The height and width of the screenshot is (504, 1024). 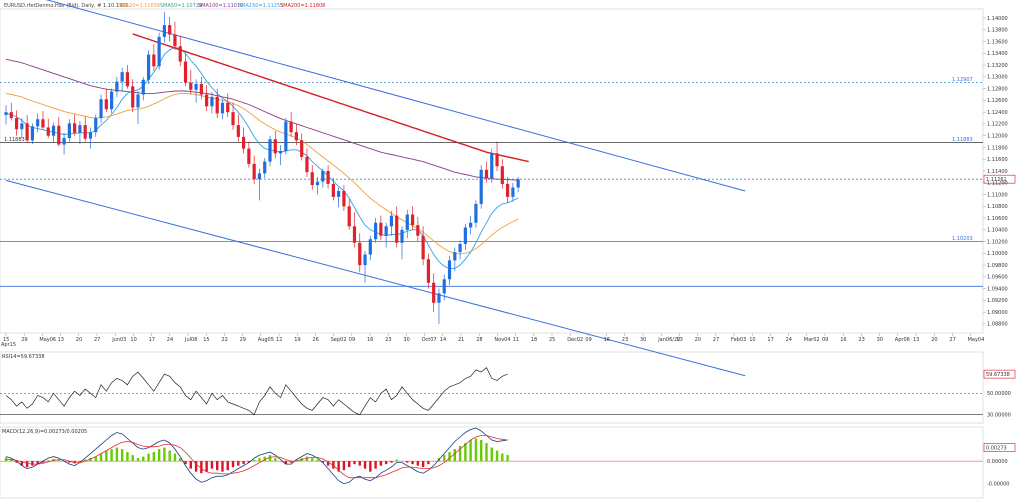 I want to click on x-tick-label: 23, so click(x=861, y=340).